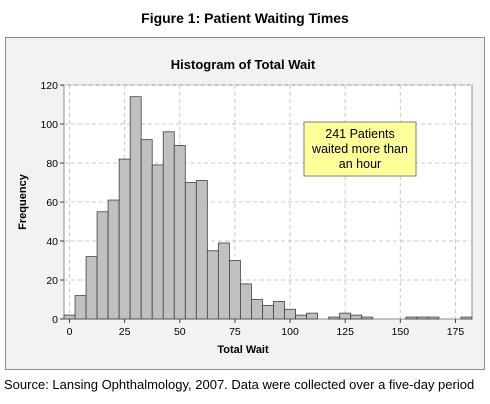 The image size is (490, 404). I want to click on y-tick-label: 20, so click(52, 281).